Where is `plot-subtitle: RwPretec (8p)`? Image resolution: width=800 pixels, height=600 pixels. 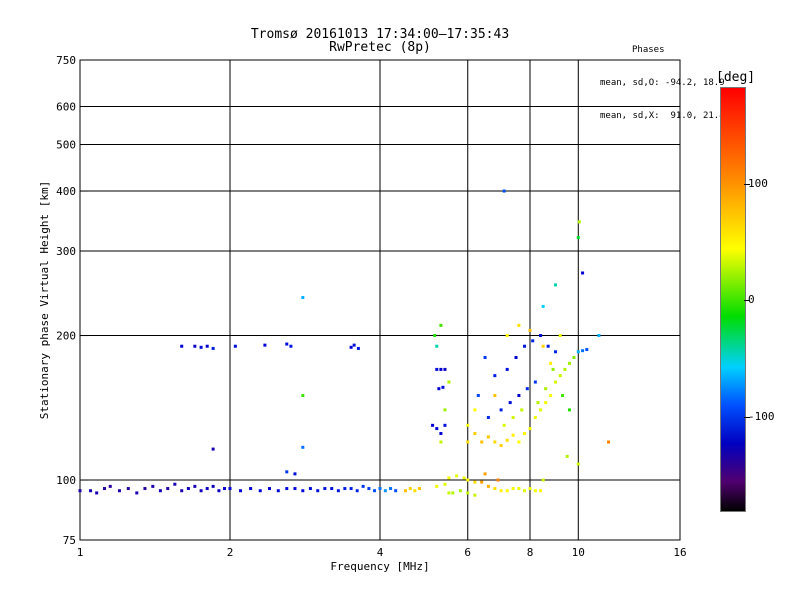
plot-subtitle: RwPretec (8p) is located at coordinates (380, 47).